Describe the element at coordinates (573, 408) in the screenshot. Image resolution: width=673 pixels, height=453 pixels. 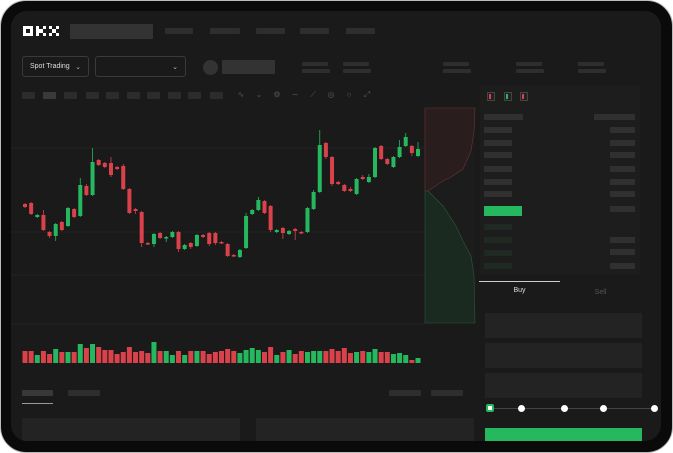
I see `percent-slider-track` at that location.